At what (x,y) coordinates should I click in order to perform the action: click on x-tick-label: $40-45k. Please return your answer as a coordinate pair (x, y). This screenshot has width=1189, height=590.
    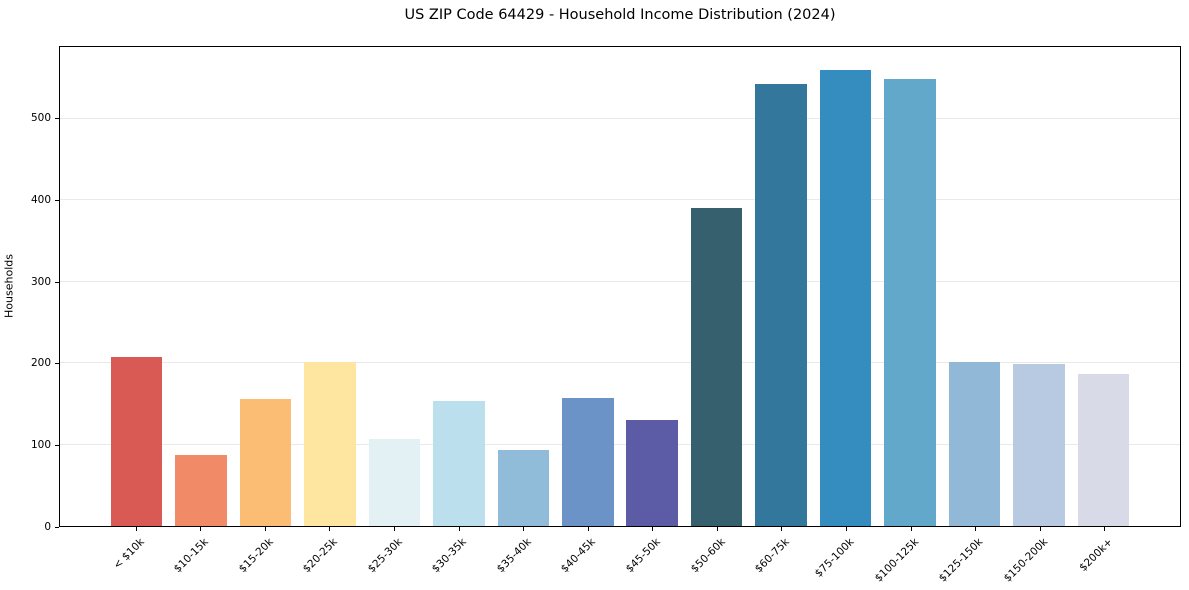
    Looking at the image, I should click on (579, 556).